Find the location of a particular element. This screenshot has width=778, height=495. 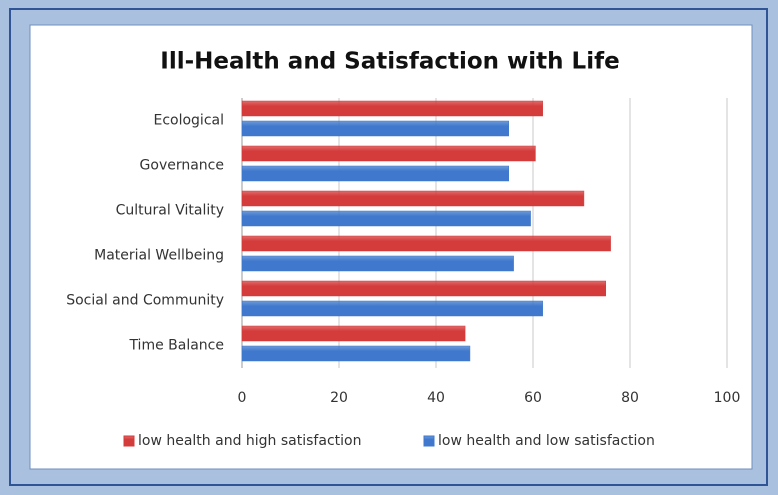

y-tick-label: Social and Community is located at coordinates (145, 301).